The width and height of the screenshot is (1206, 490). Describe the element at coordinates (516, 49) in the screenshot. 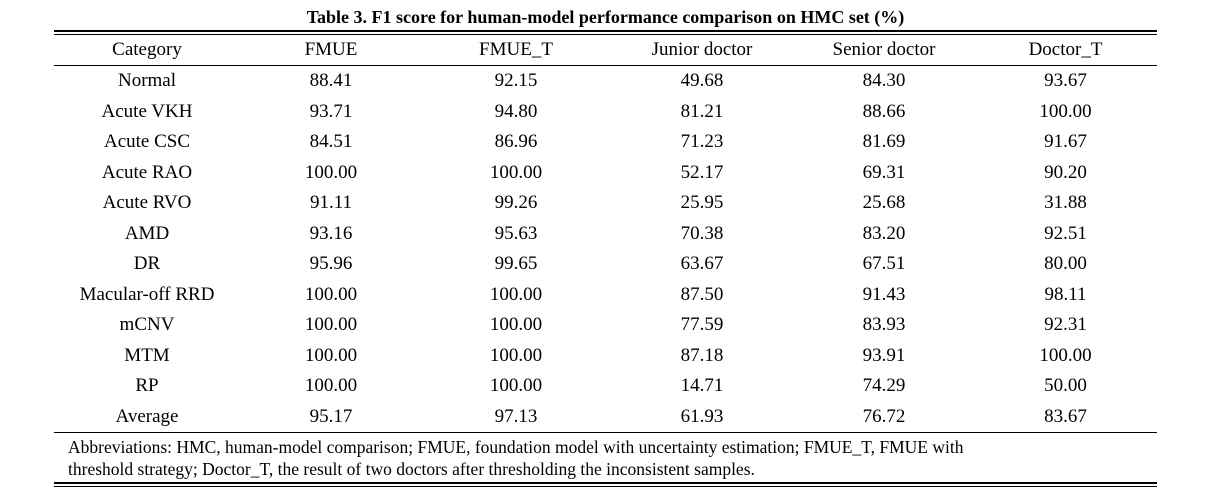

I see `header-fmue-t: FMUE_T` at that location.